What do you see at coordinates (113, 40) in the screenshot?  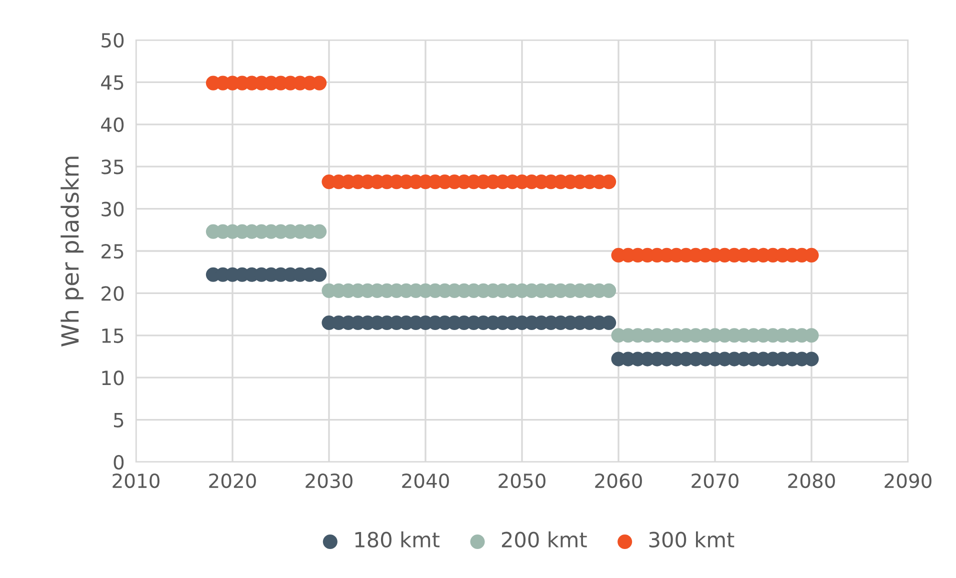 I see `y-tick-label: 50` at bounding box center [113, 40].